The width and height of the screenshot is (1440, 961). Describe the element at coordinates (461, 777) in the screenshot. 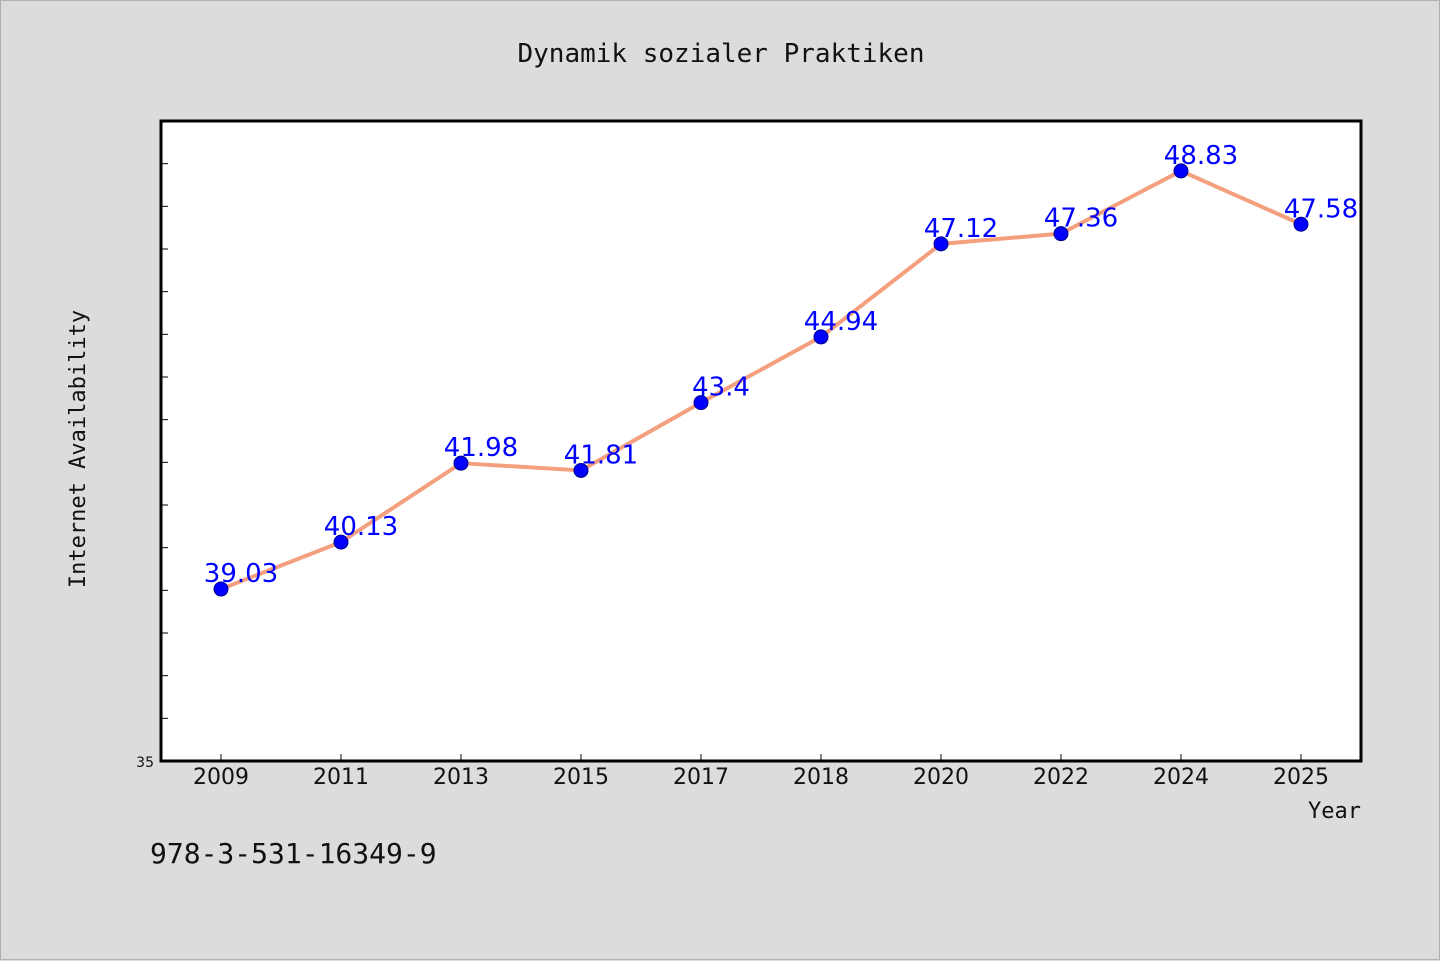

I see `x-tick-label: 2013` at that location.